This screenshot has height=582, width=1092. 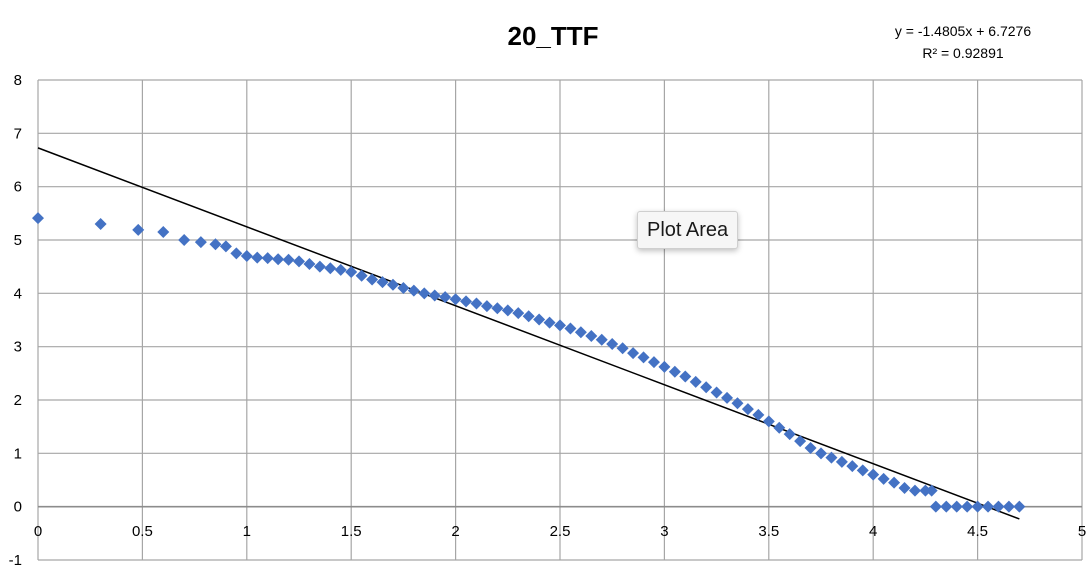 I want to click on y-tick-label: 2, so click(x=18, y=400).